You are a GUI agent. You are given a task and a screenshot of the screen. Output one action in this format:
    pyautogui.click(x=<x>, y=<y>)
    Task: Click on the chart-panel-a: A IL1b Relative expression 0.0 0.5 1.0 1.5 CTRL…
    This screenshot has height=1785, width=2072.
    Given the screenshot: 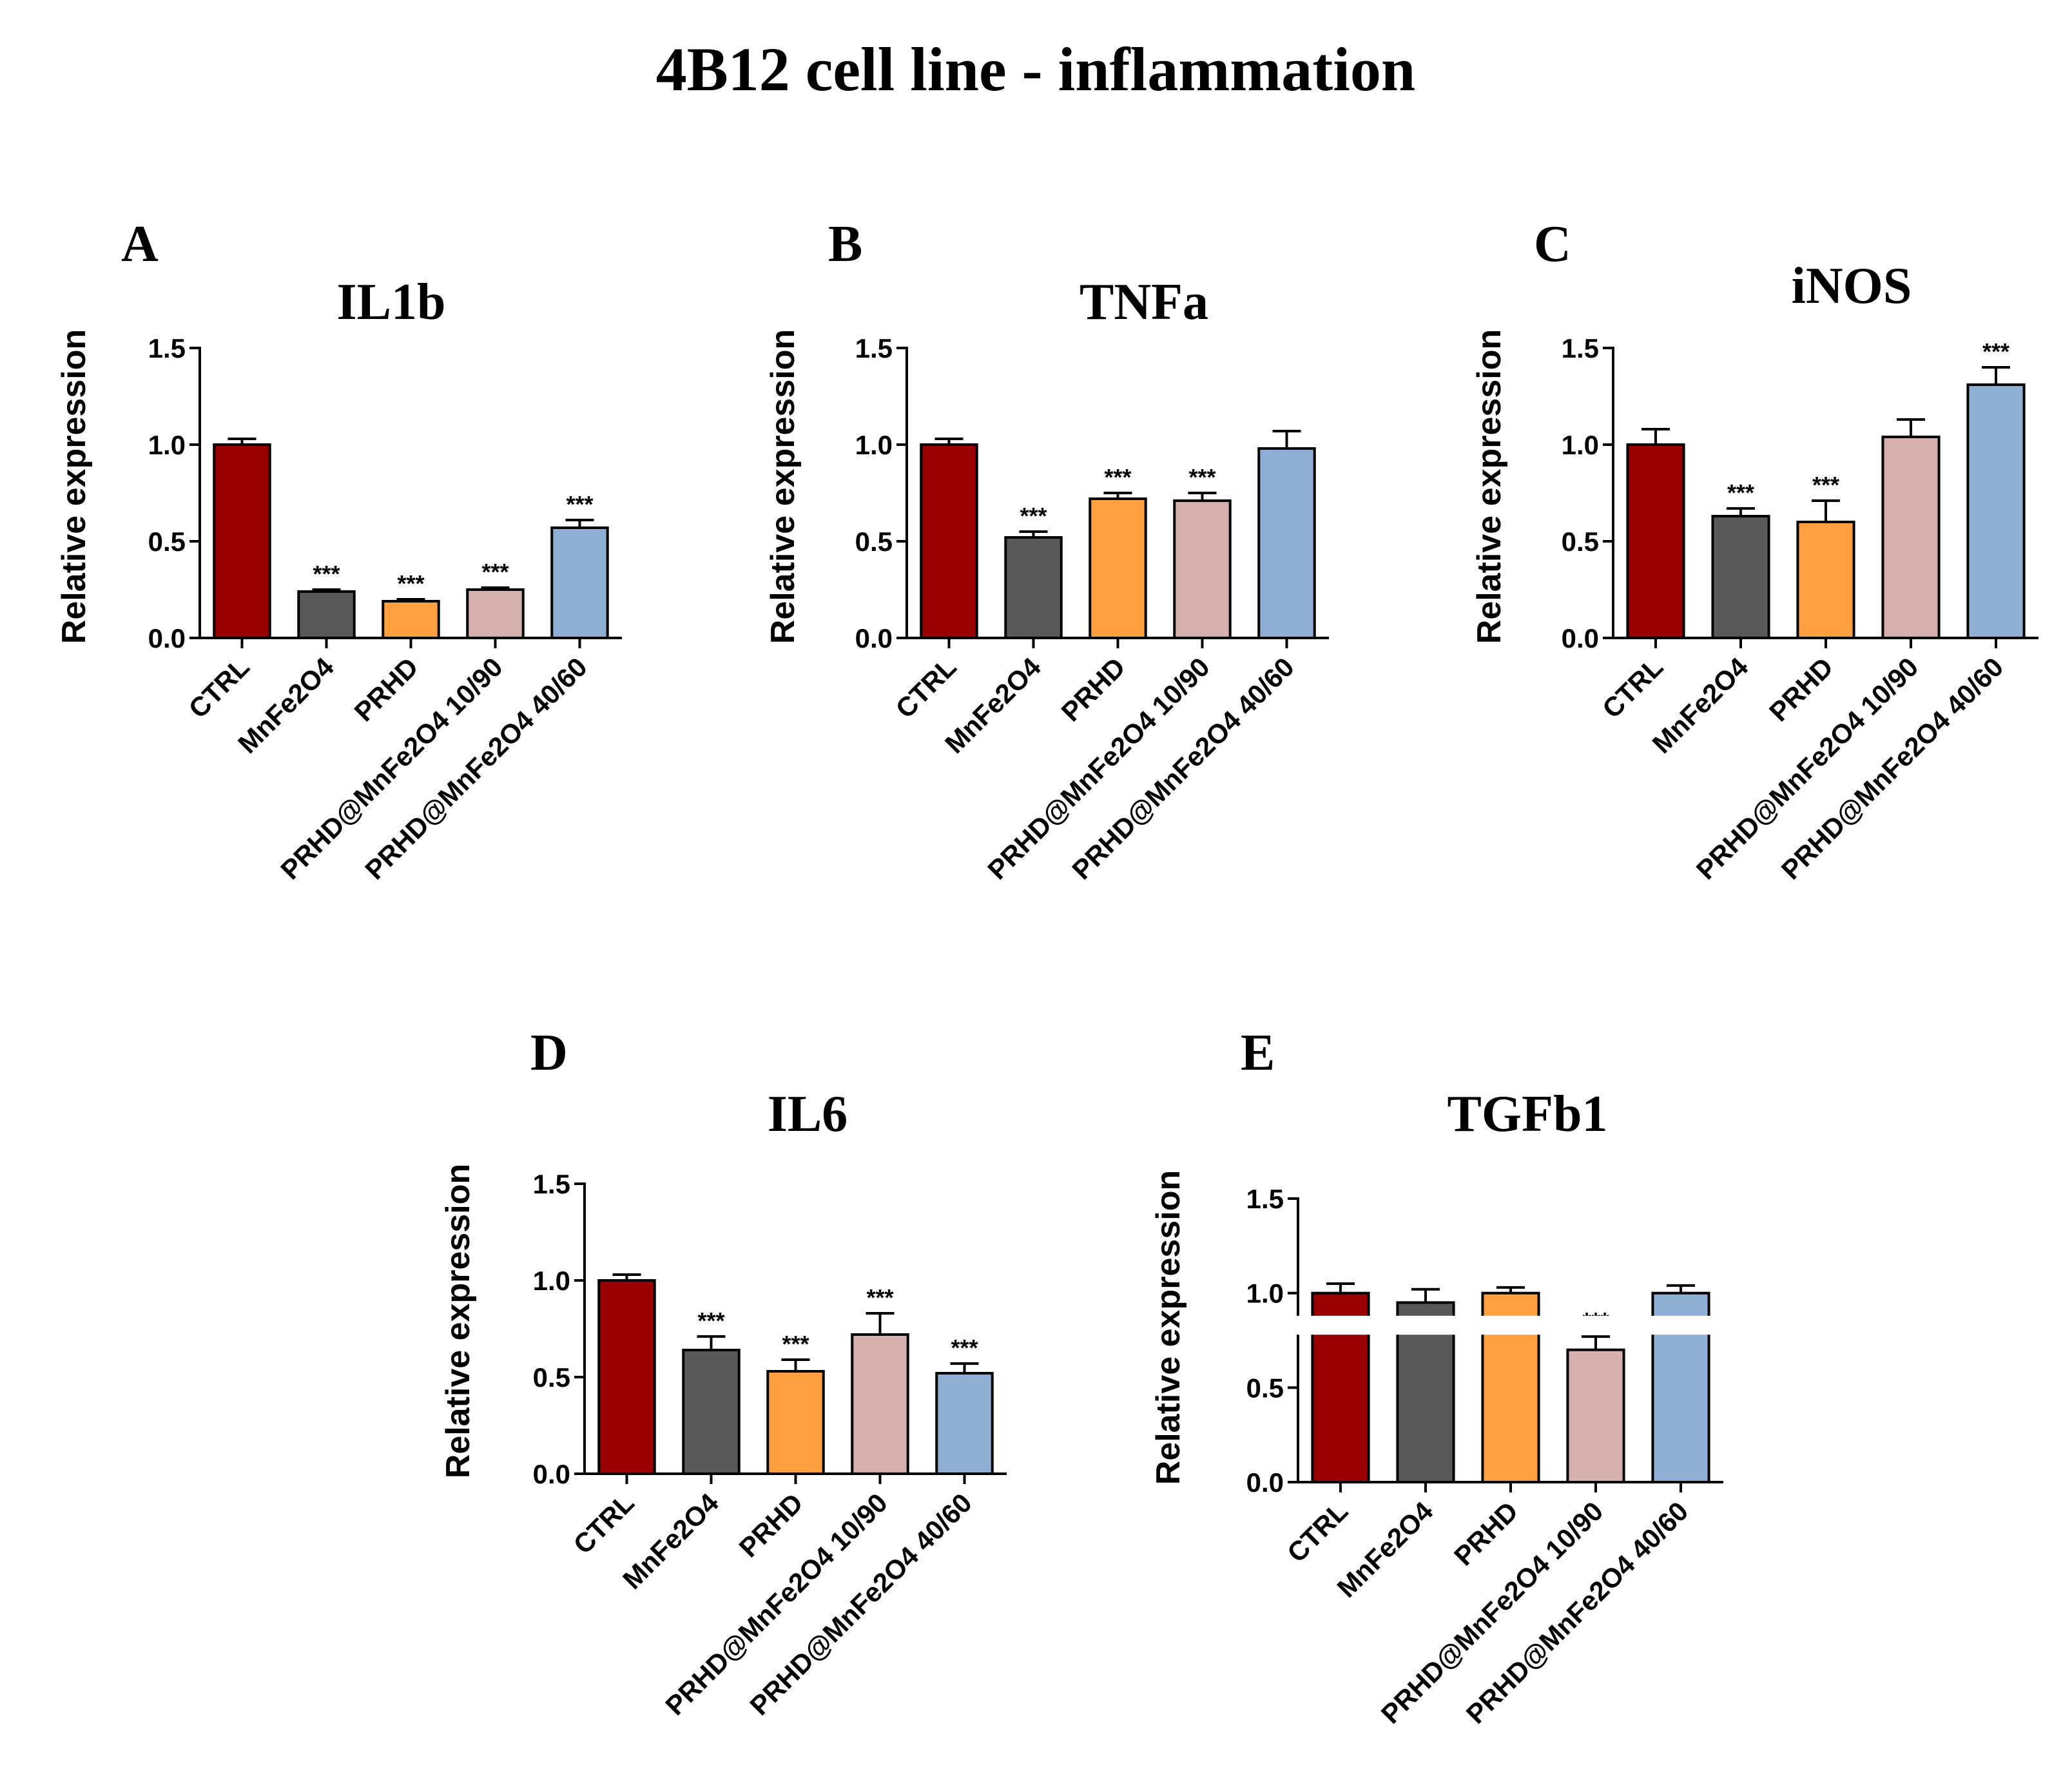 What is the action you would take?
    pyautogui.click(x=338, y=551)
    